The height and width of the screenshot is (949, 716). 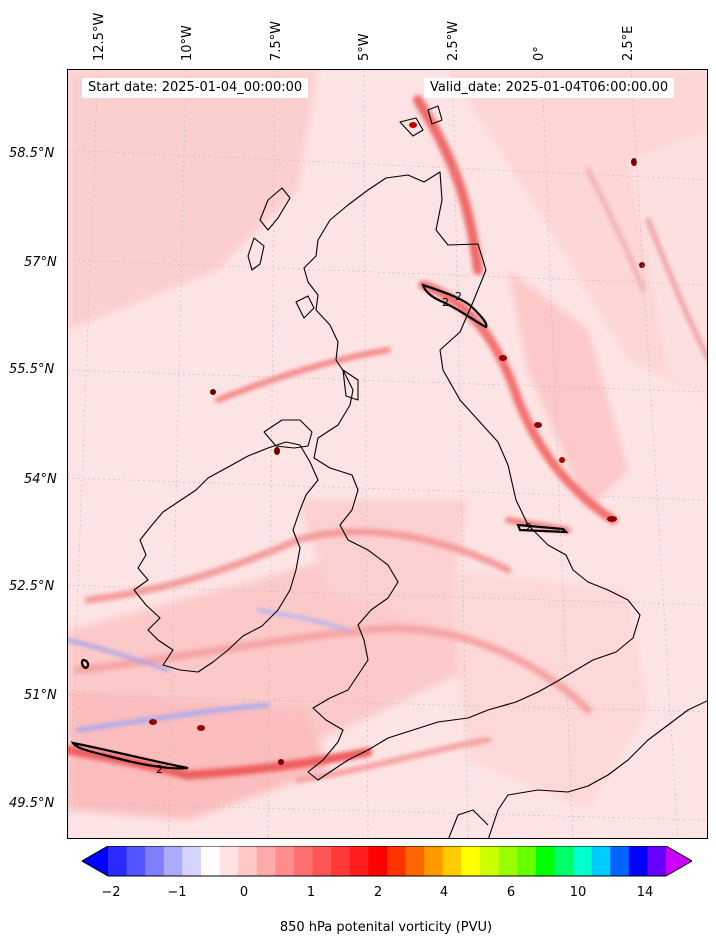 What do you see at coordinates (177, 892) in the screenshot?
I see `colorbar-tick: −1` at bounding box center [177, 892].